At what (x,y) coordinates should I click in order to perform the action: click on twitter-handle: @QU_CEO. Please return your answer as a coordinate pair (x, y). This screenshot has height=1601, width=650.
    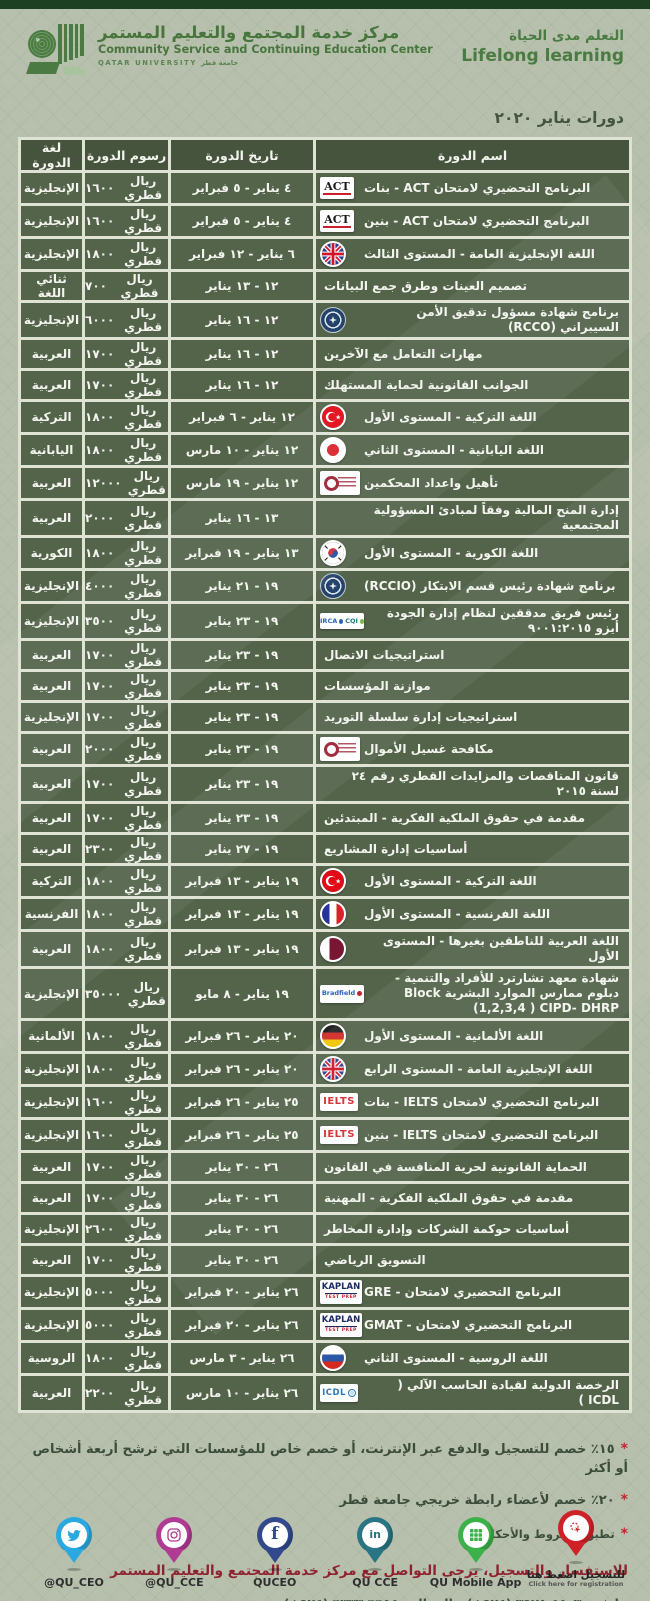
    Looking at the image, I should click on (74, 1582).